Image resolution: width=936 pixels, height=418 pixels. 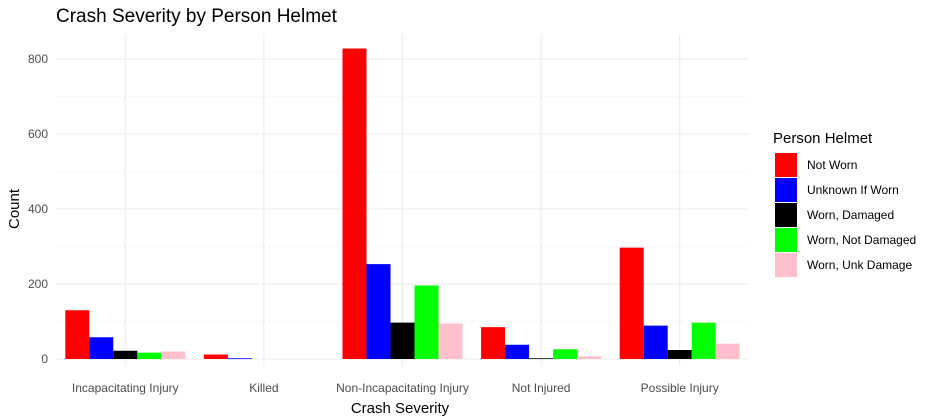 What do you see at coordinates (14, 208) in the screenshot?
I see `y-axis-title: Count` at bounding box center [14, 208].